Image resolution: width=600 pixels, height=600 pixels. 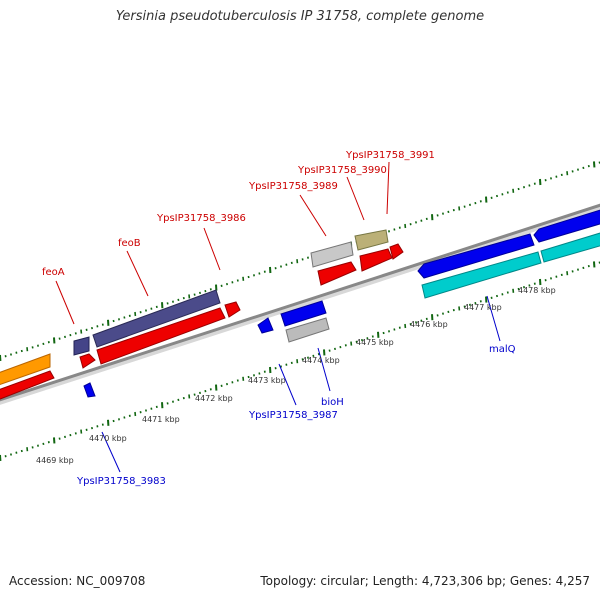 I want to click on ruler-label: 4469 kbp, so click(x=55, y=460).